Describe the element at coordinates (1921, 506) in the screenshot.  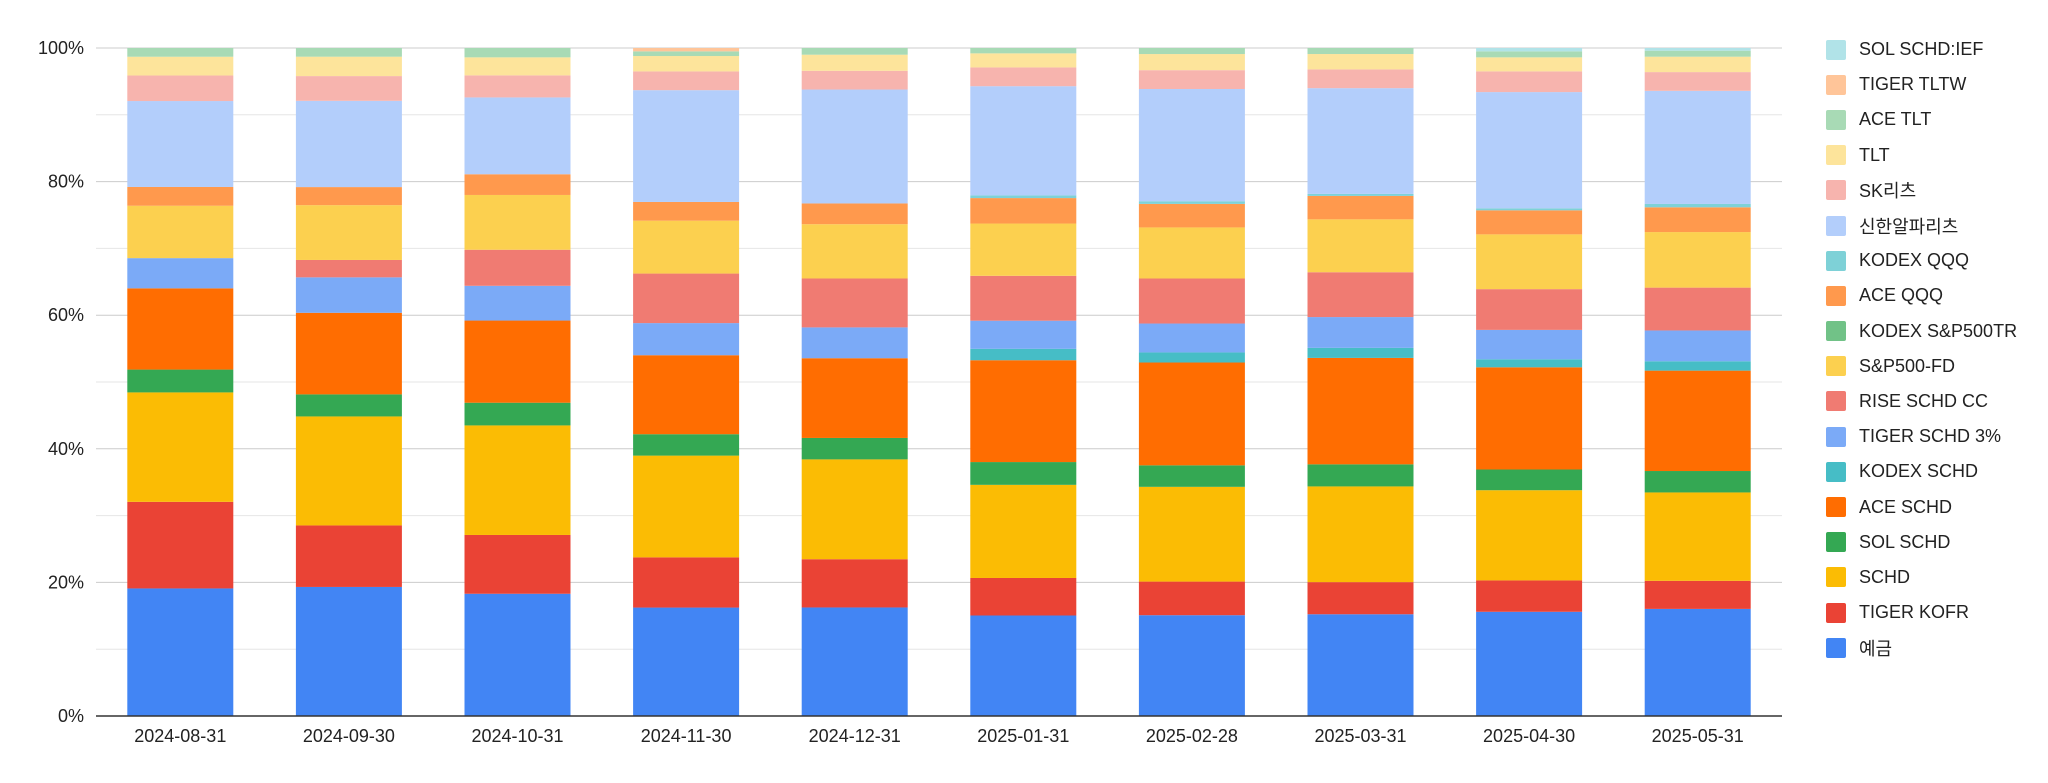
I see `legend-item: ACE SCHD` at that location.